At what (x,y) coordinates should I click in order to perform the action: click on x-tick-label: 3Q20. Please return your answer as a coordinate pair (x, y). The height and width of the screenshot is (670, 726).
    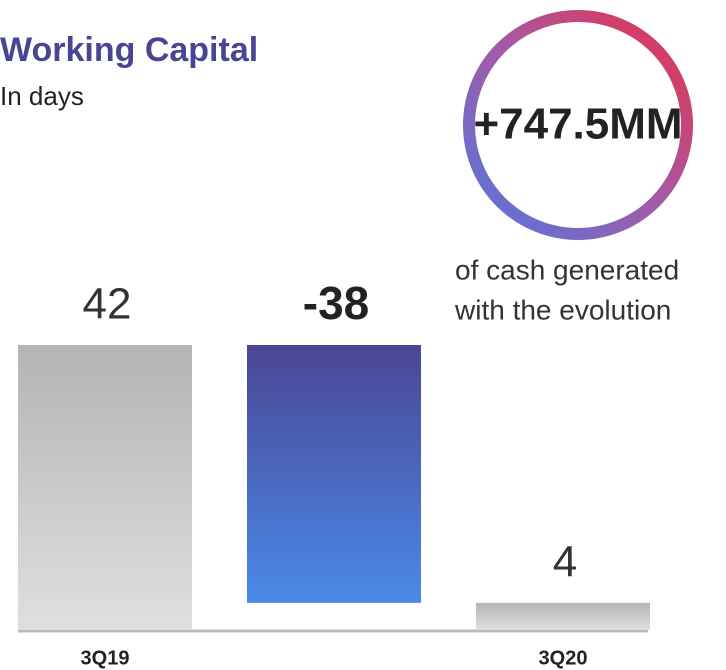
    Looking at the image, I should click on (563, 658).